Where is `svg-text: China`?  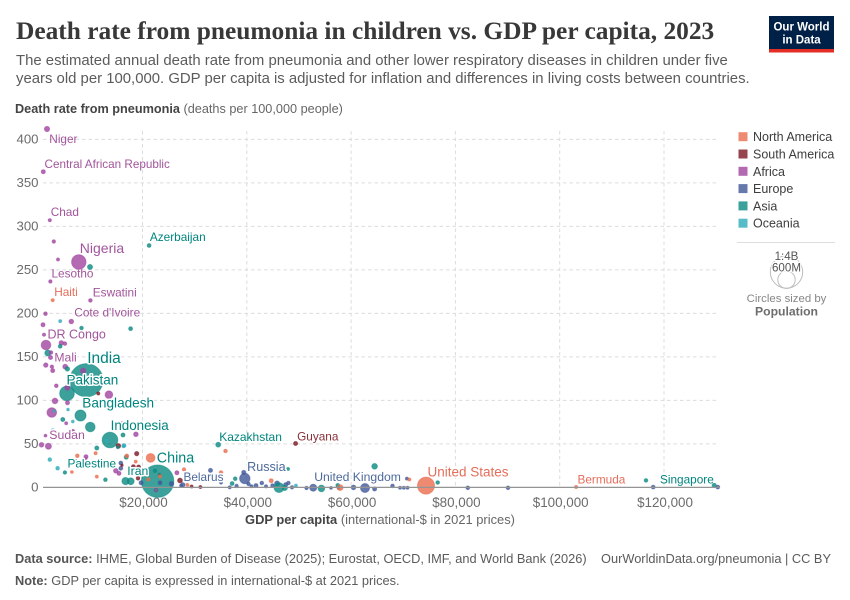 svg-text: China is located at coordinates (175, 459).